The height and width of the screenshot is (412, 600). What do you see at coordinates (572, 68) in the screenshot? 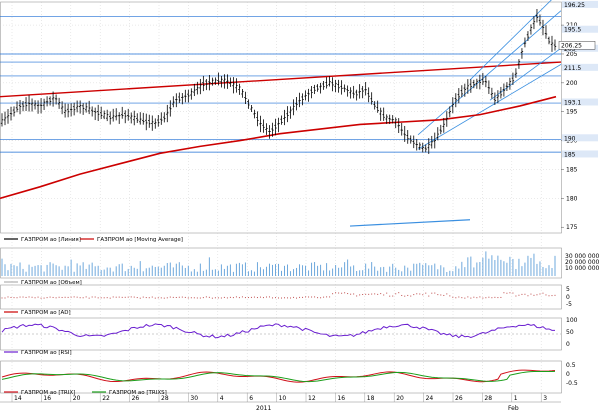
I see `price-label-3: 211.5` at bounding box center [572, 68].